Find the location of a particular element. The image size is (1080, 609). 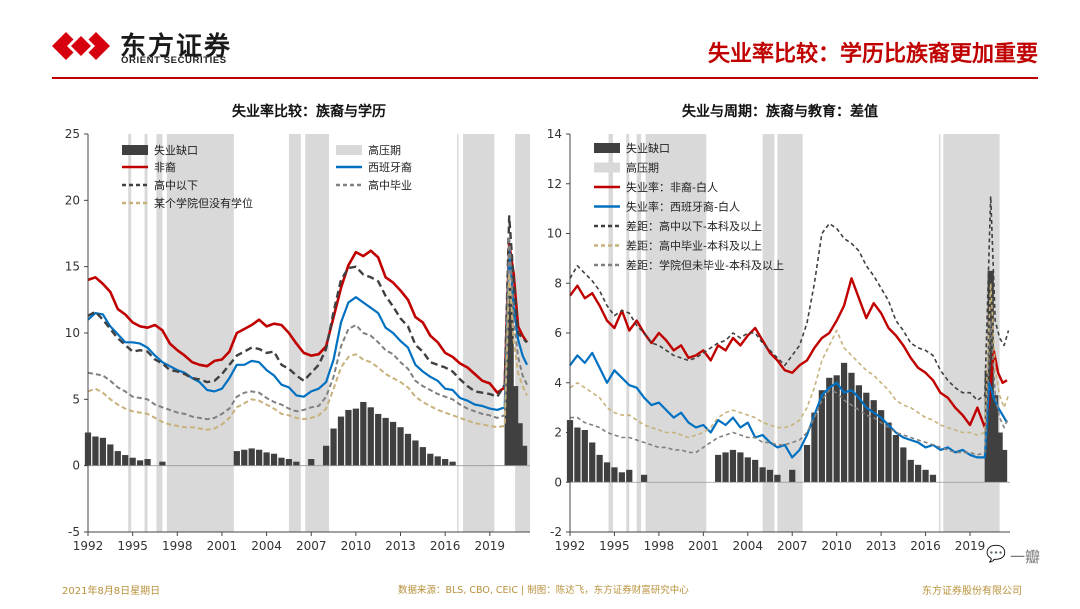

legend-label: 失业率：西班牙裔-白人 is located at coordinates (683, 207).